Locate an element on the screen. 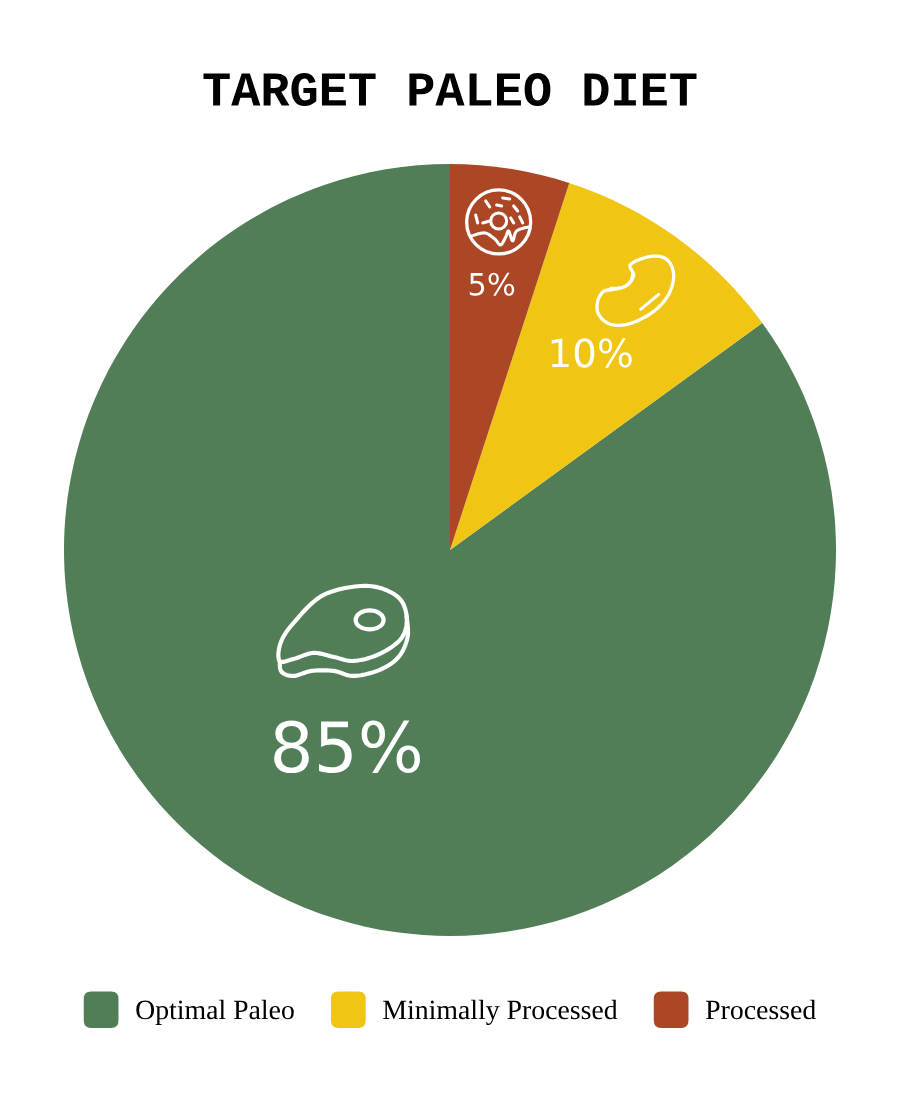  legend-label: Processed is located at coordinates (760, 1009).